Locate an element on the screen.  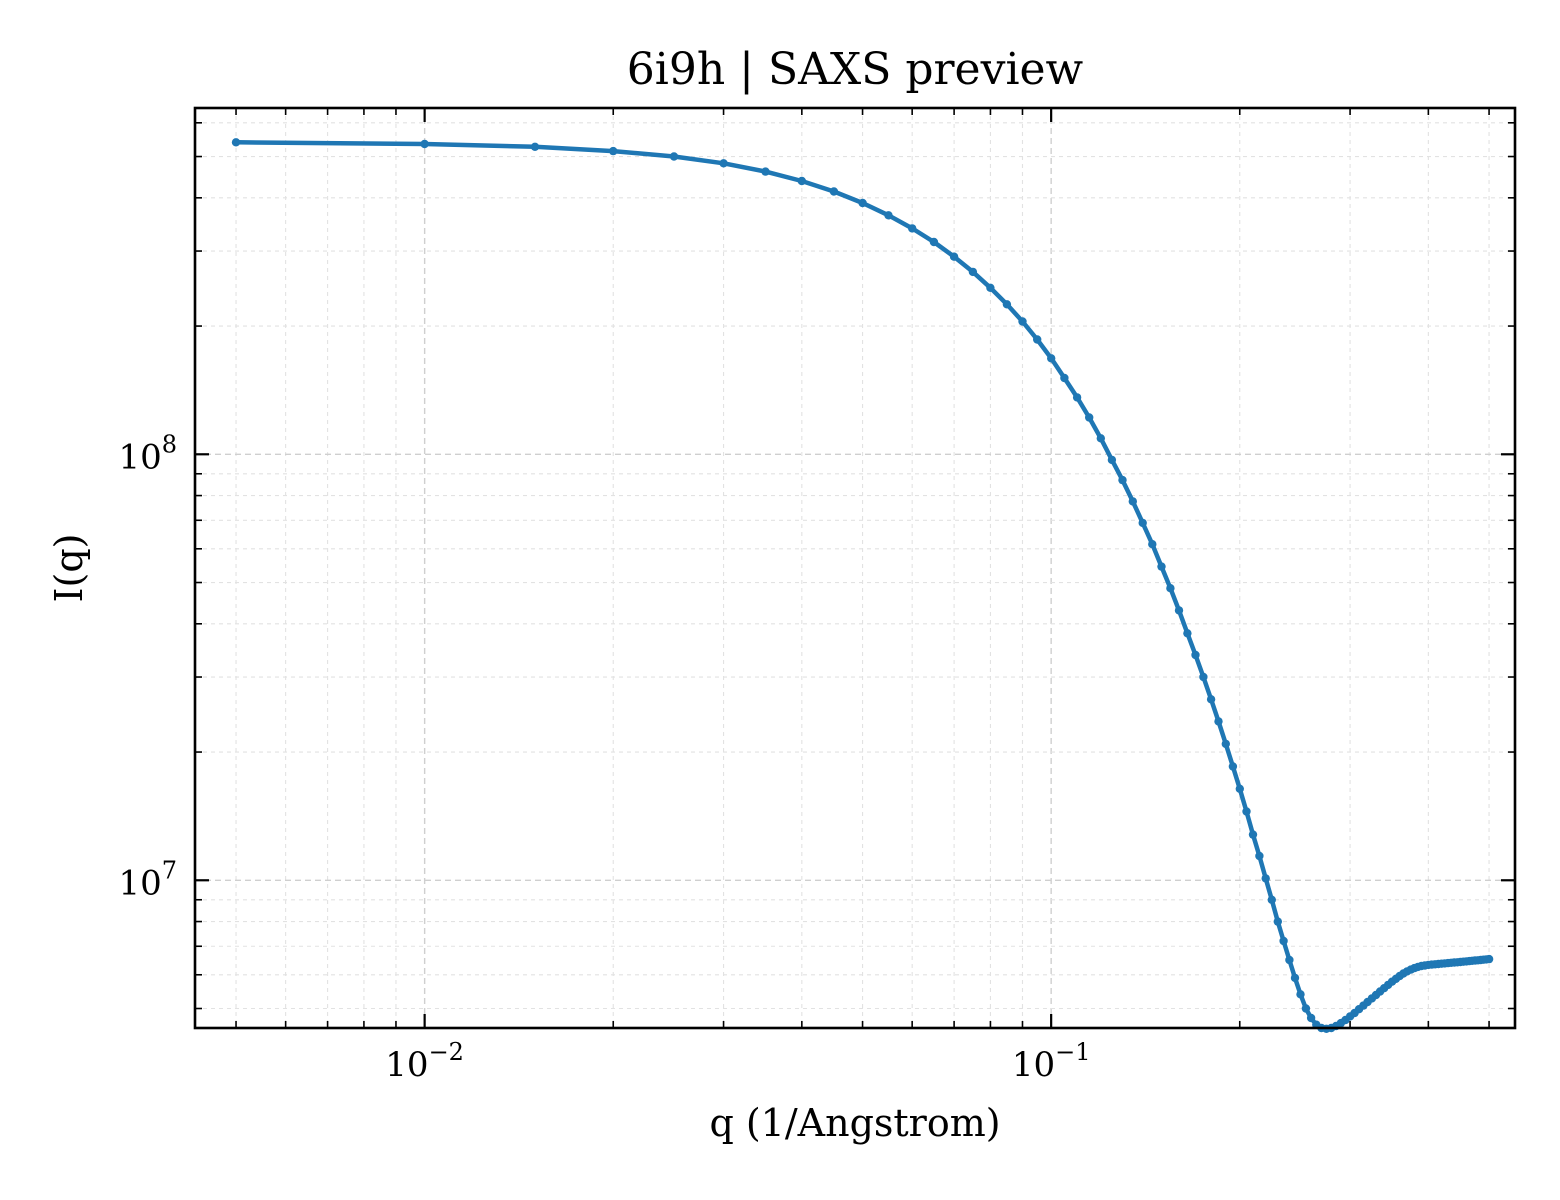
y-tick-label: 10⁸ is located at coordinates (147, 453).